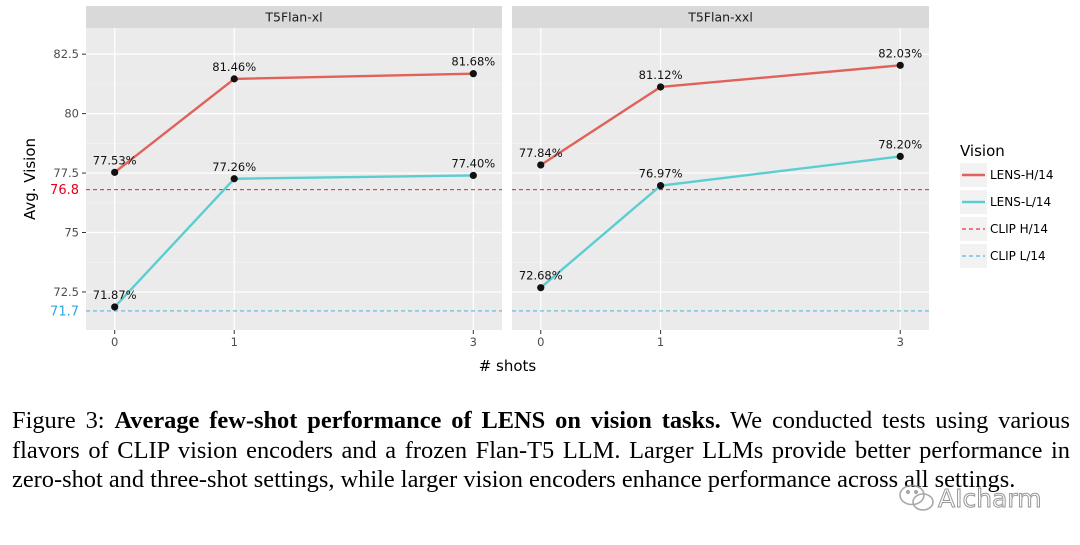  I want to click on data-label: 77.40%, so click(473, 163).